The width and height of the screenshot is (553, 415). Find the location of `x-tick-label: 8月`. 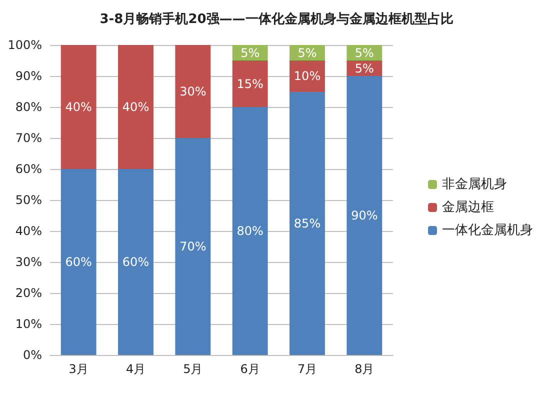

x-tick-label: 8月 is located at coordinates (364, 369).